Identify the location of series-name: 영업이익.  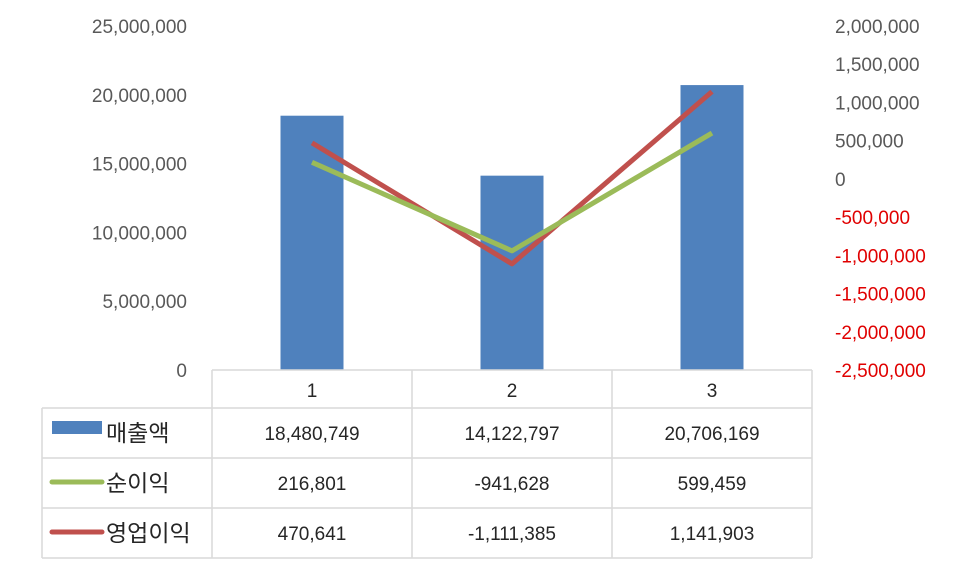
(148, 534).